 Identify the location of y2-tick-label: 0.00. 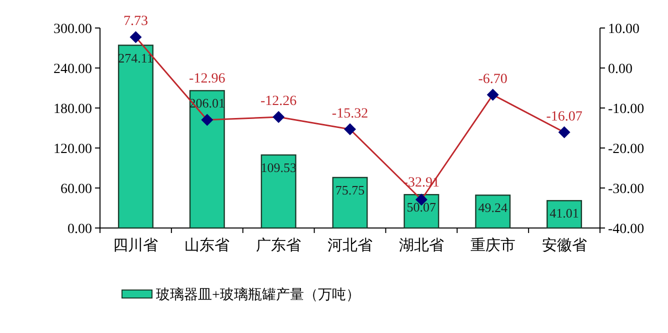
(620, 69).